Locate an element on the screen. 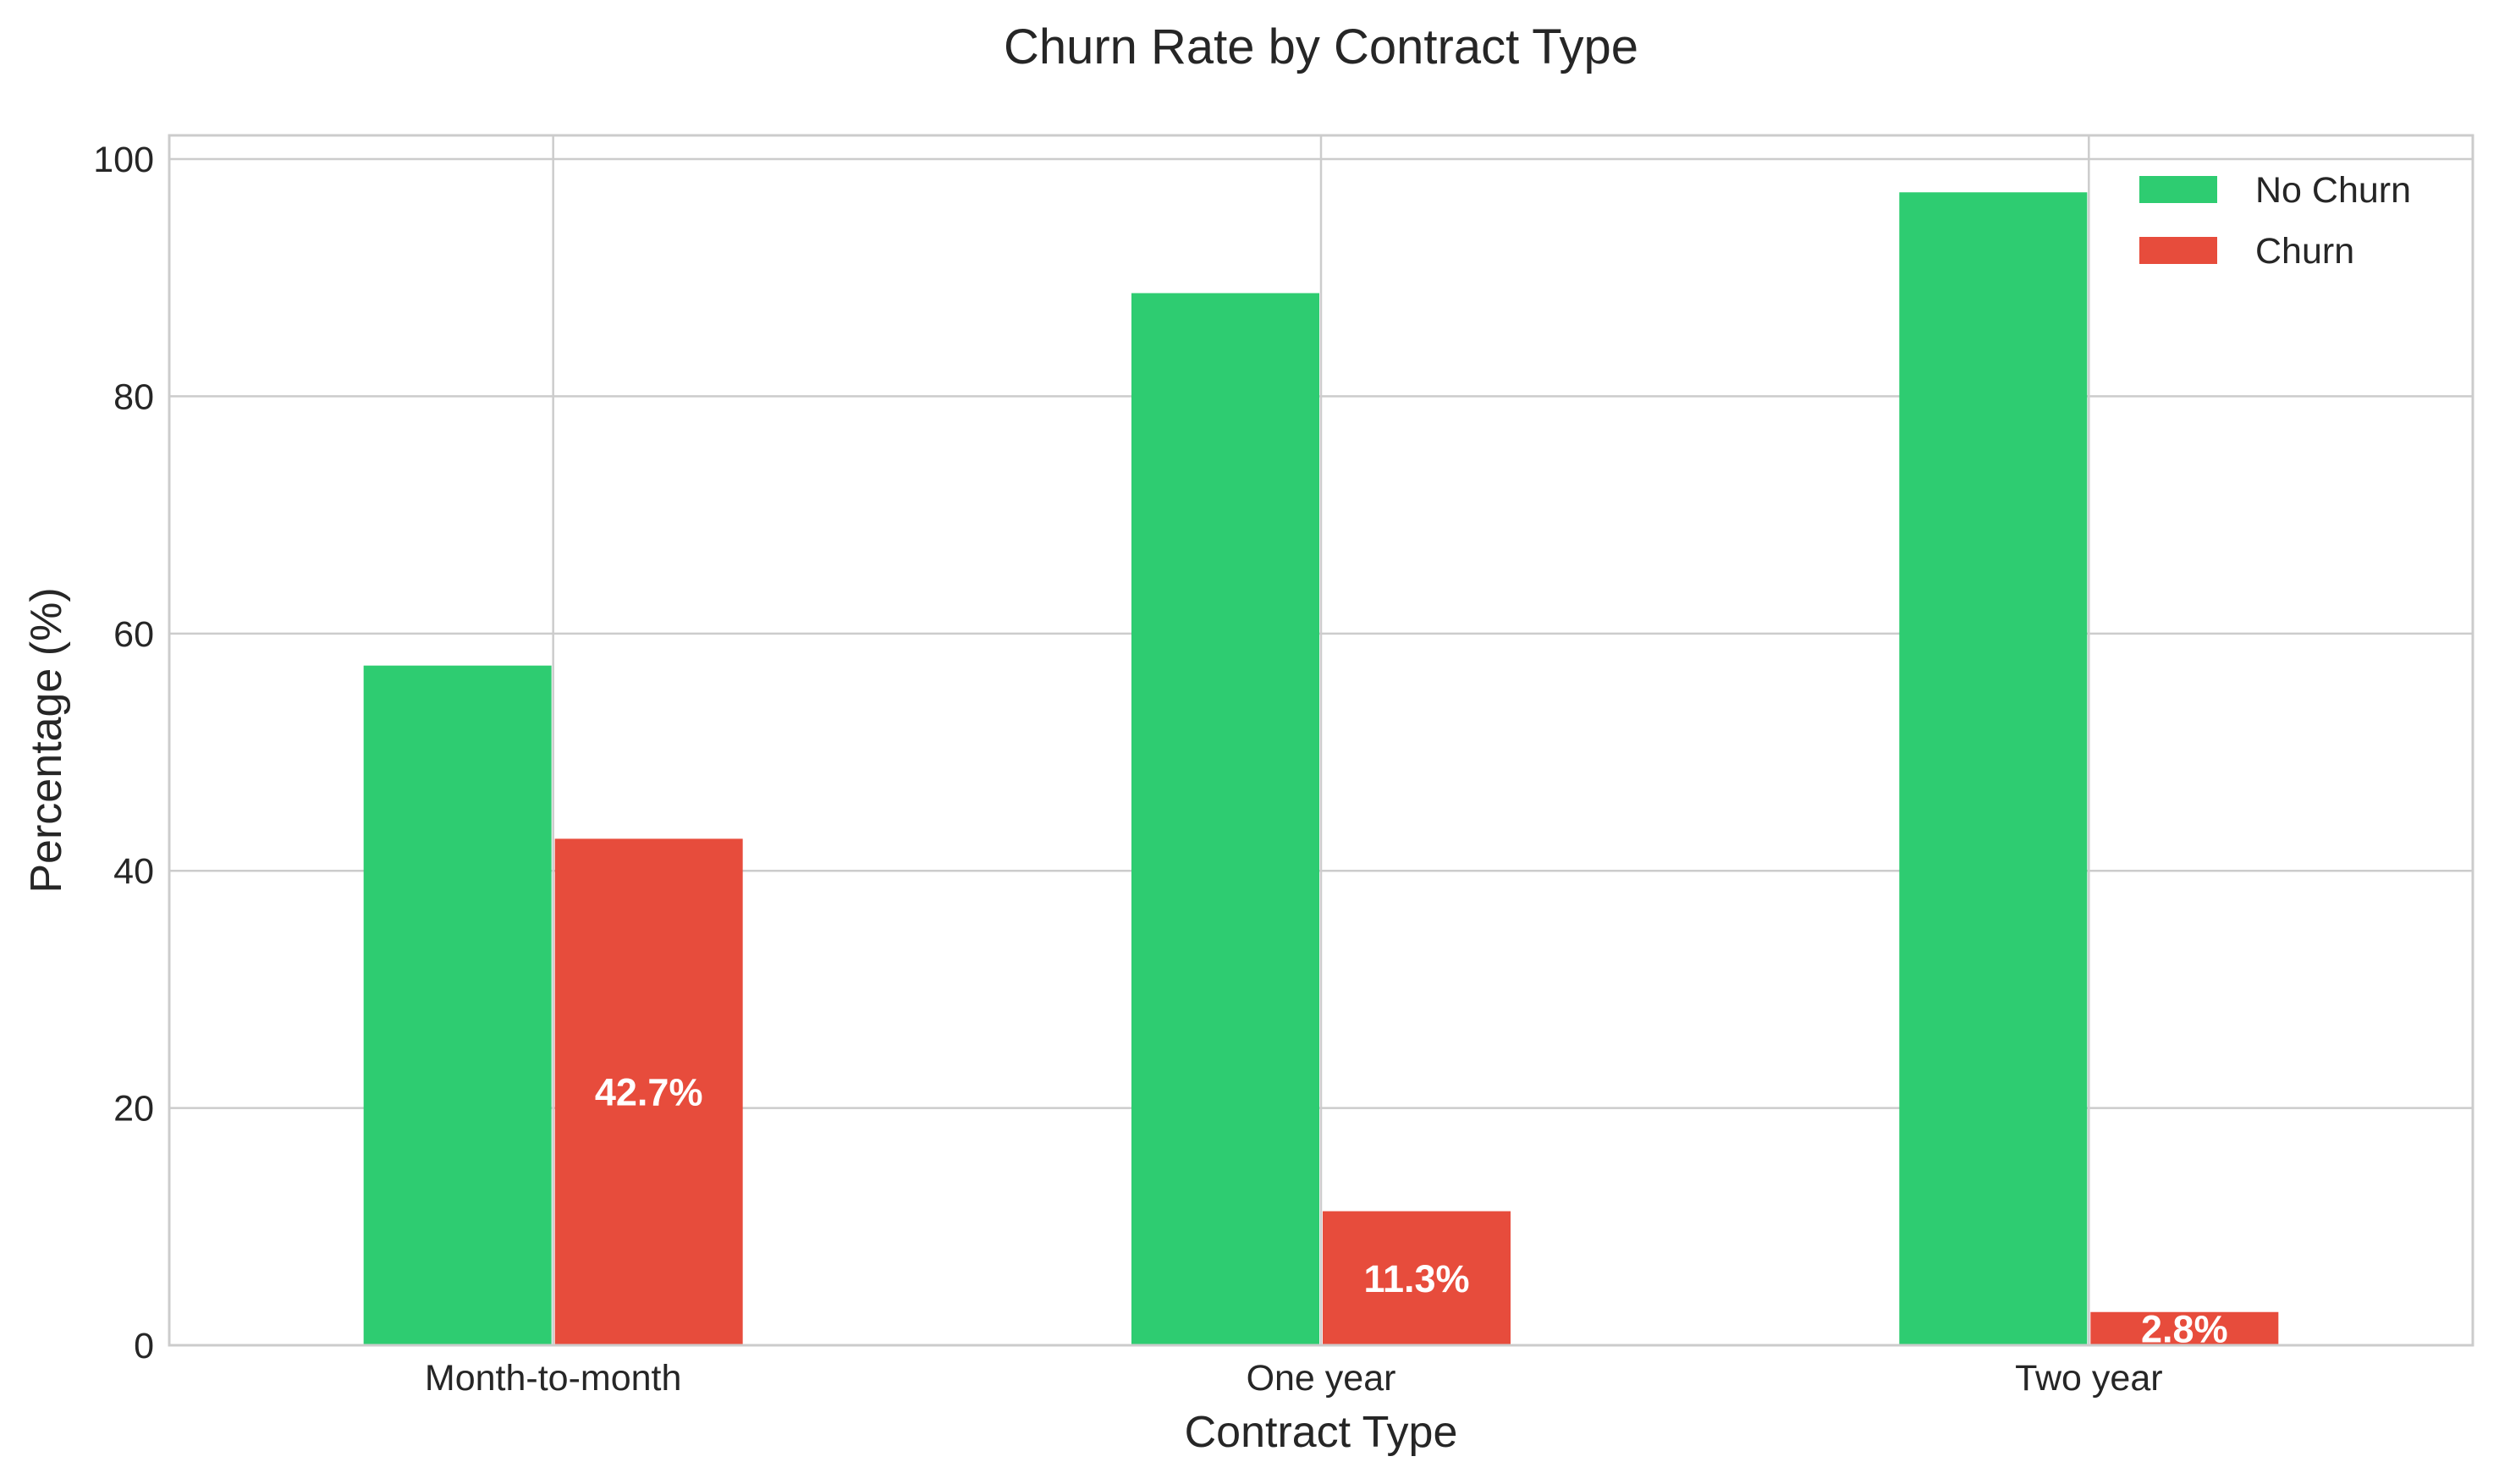 This screenshot has width=2499, height=1484. y-axis-label: Percentage (%) is located at coordinates (46, 740).